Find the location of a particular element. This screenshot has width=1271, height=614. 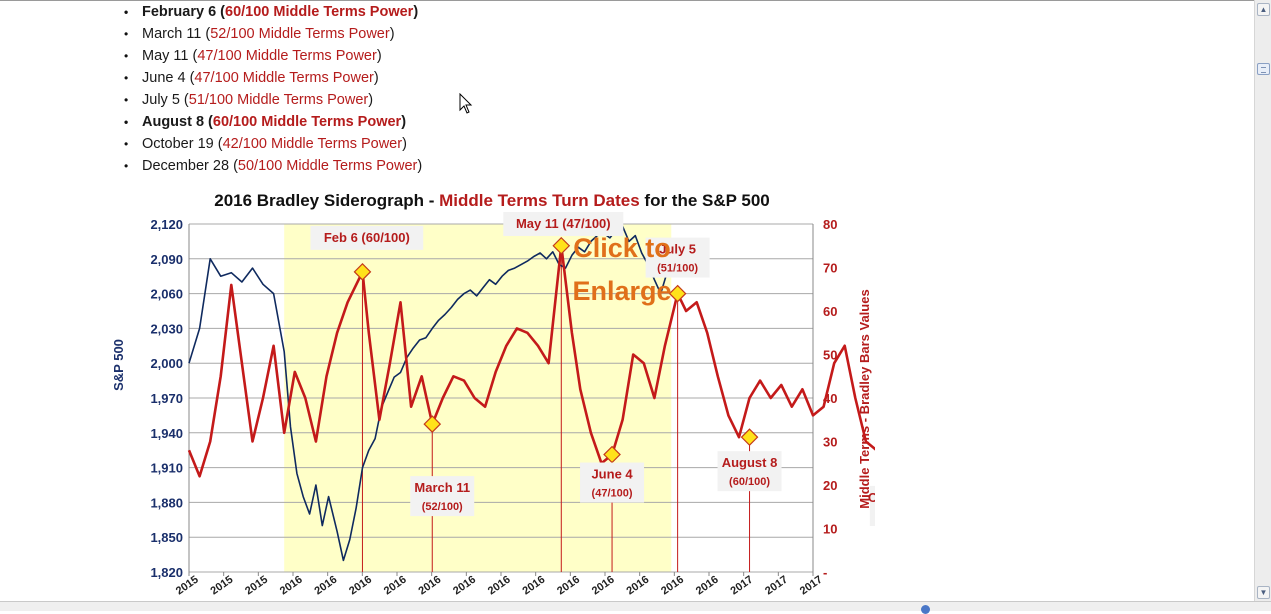

left-tick-label: 2,090 is located at coordinates (166, 259).